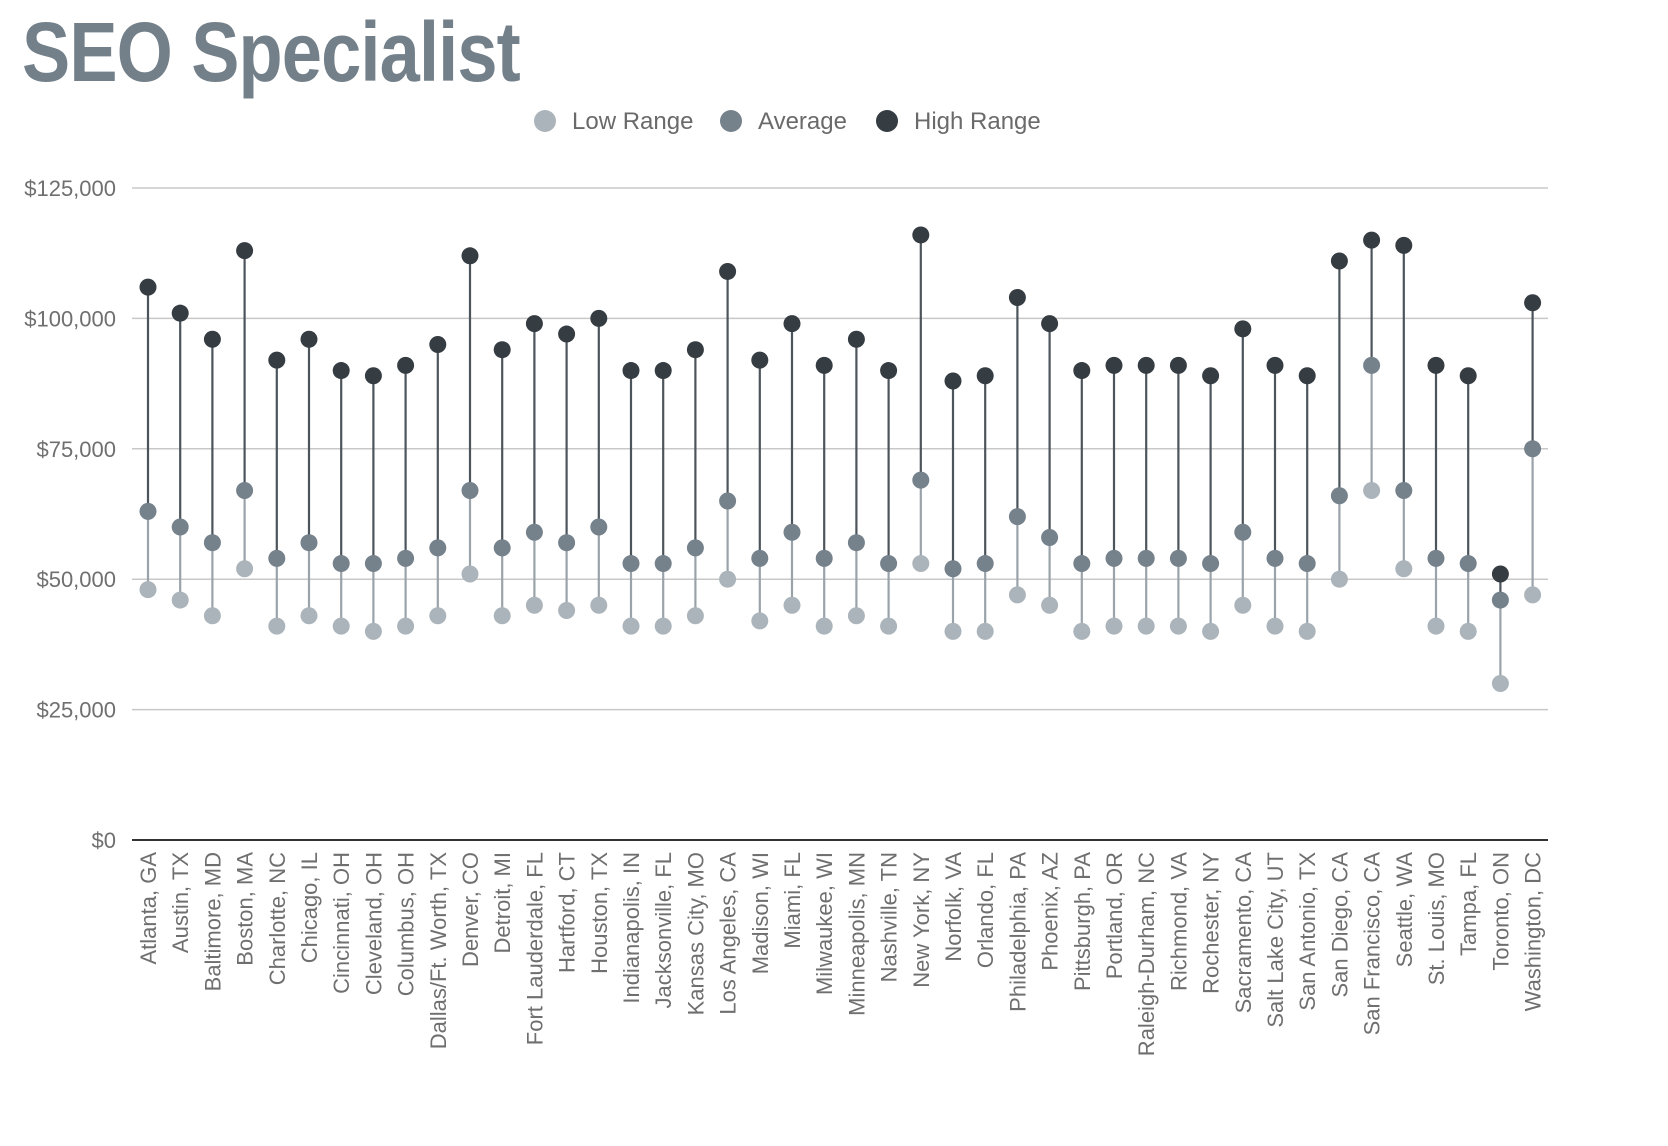  I want to click on x-tick-label: San Antonio, TX, so click(1307, 931).